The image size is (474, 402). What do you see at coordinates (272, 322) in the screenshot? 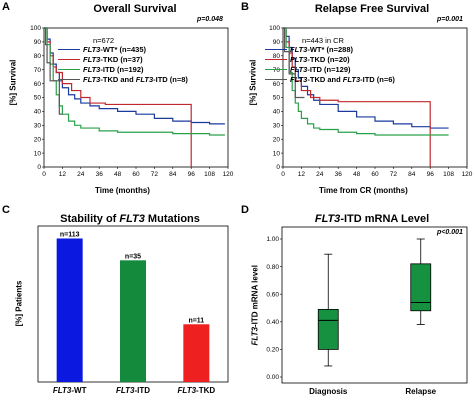
I see `y-tick-label: 0.40` at bounding box center [272, 322].